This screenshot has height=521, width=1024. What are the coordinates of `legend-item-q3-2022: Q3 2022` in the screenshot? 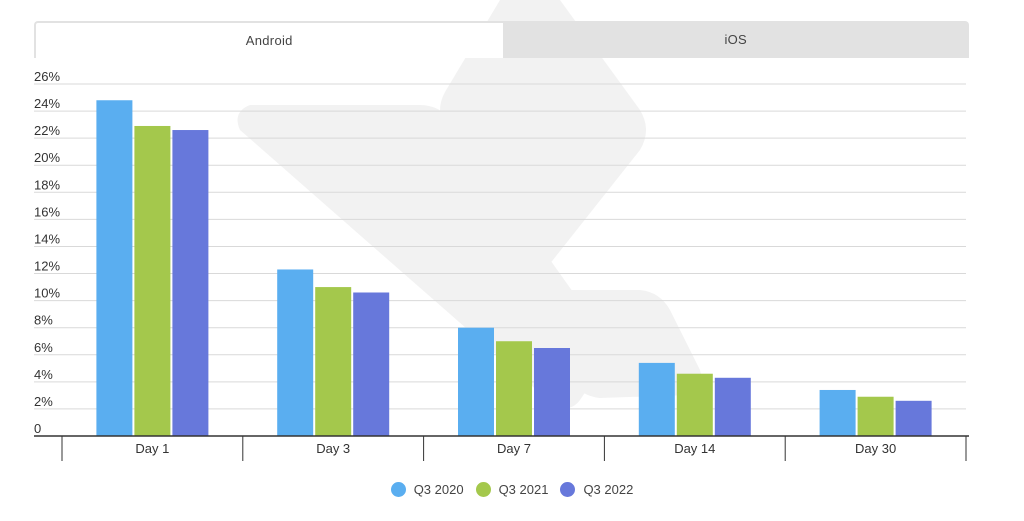 It's located at (596, 489).